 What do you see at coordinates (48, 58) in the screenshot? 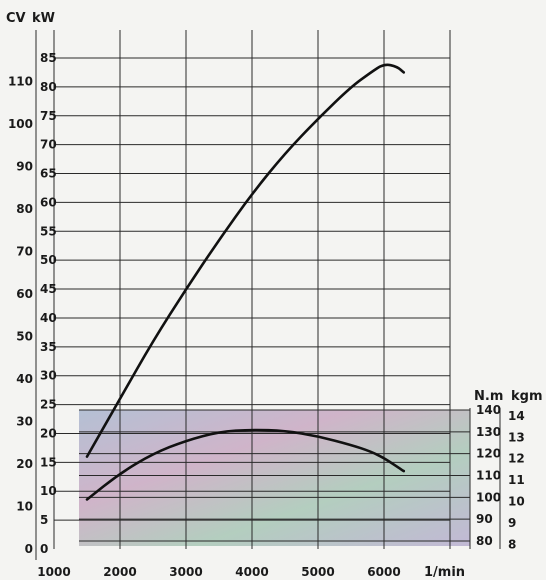
I see `kw-tick-label: 85` at bounding box center [48, 58].